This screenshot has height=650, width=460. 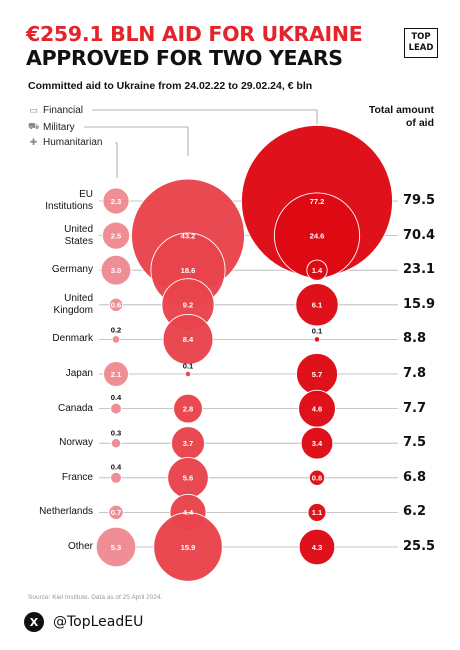 I want to click on military-value-label: 8.4, so click(x=188, y=339).